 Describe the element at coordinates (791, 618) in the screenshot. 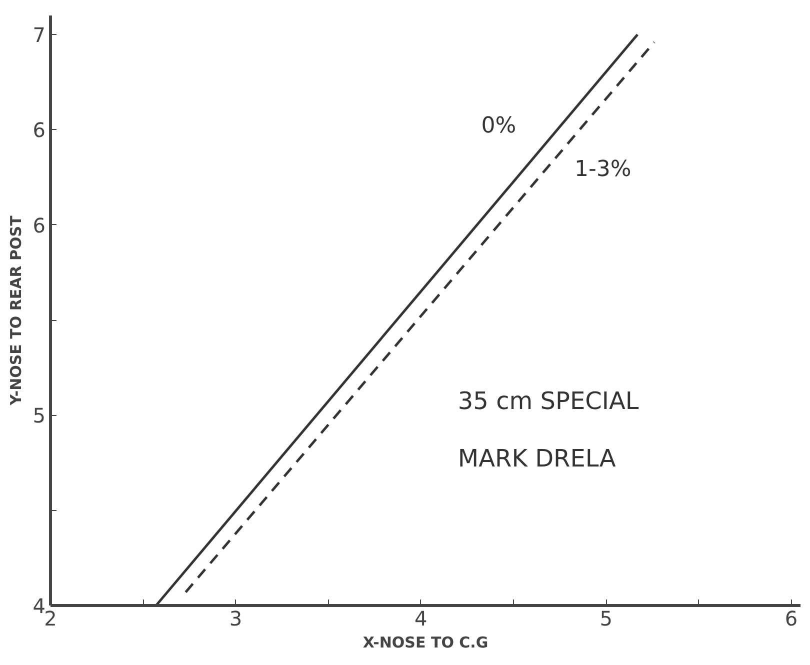

I see `x-tick-label: 6` at that location.